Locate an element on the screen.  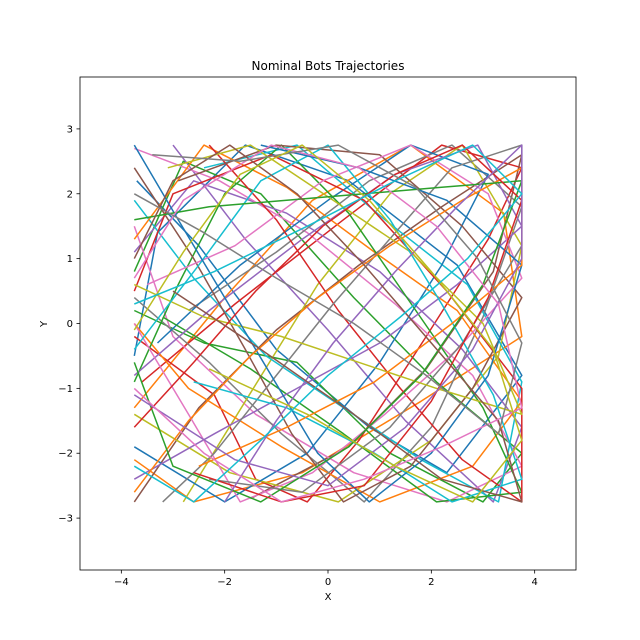
x-tick-label: 0 is located at coordinates (328, 582).